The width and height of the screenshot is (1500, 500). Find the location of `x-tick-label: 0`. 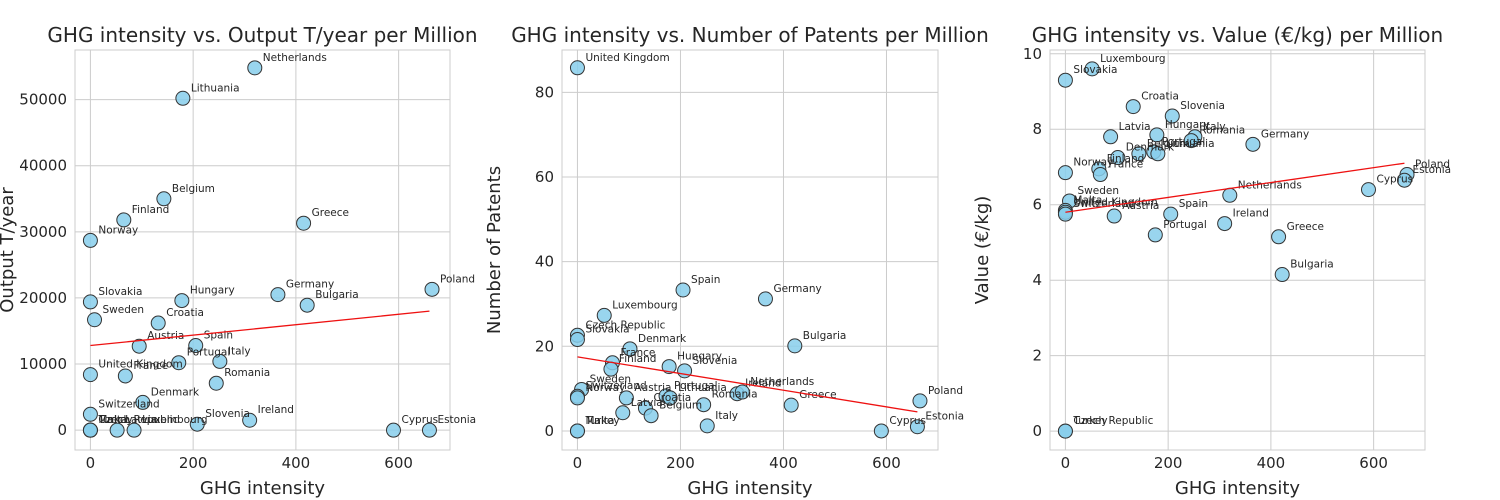

x-tick-label: 0 is located at coordinates (91, 463).